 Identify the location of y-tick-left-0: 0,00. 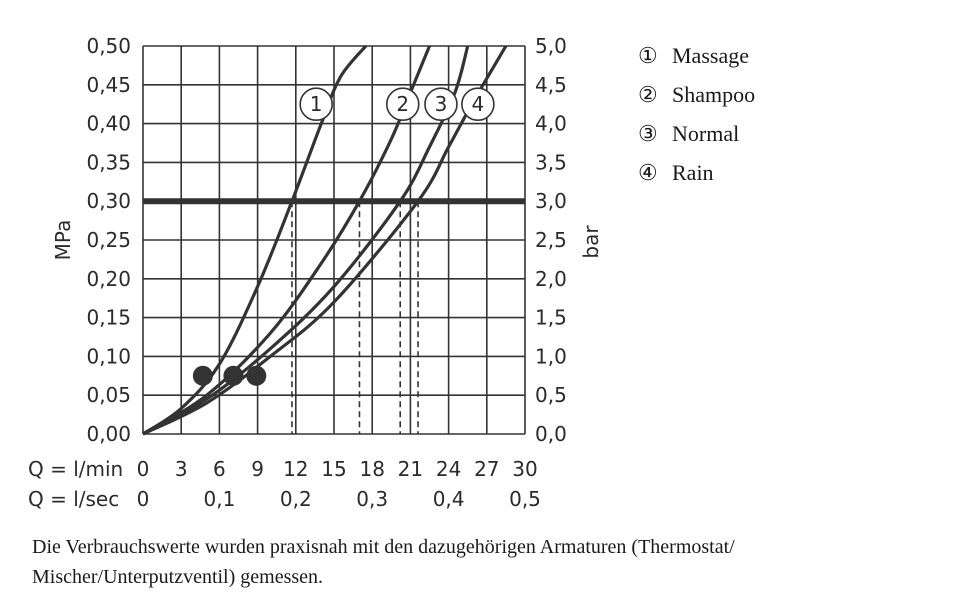
(108, 434).